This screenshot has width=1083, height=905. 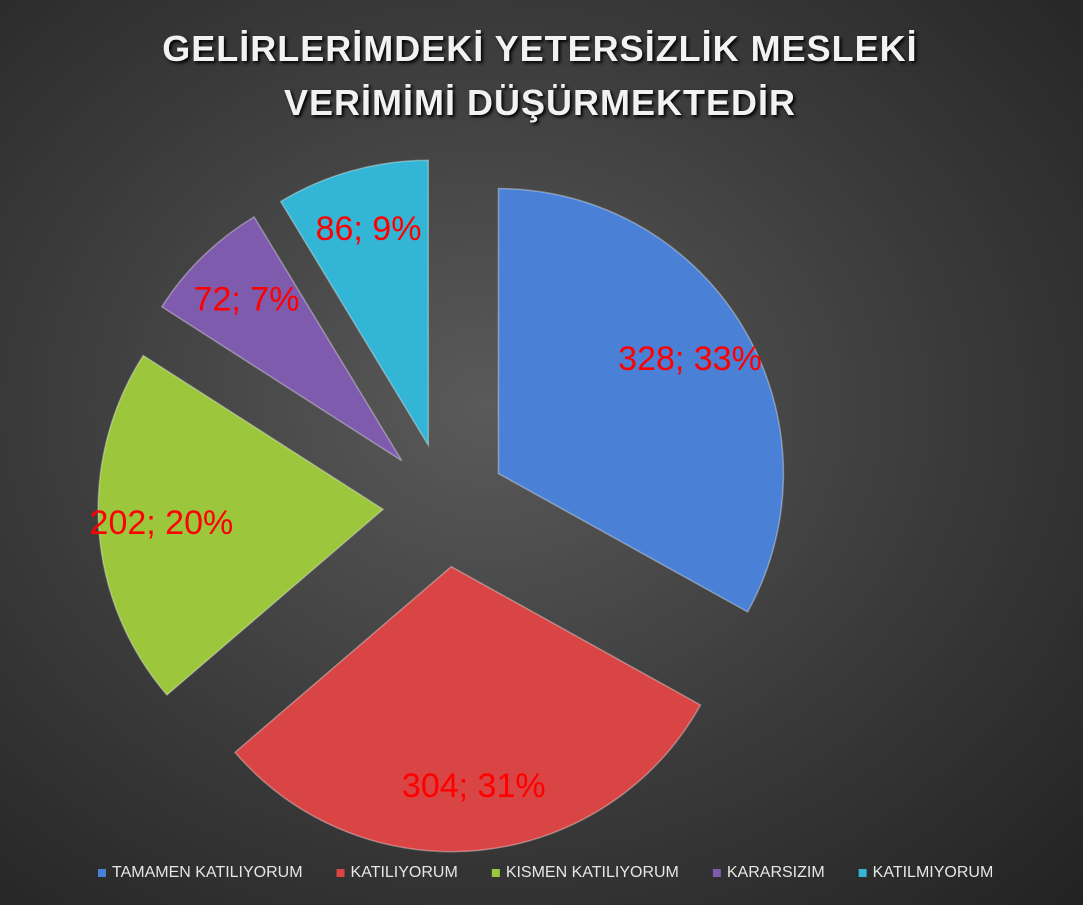 What do you see at coordinates (207, 872) in the screenshot?
I see `legend-label: TAMAMEN KATILIYORUM` at bounding box center [207, 872].